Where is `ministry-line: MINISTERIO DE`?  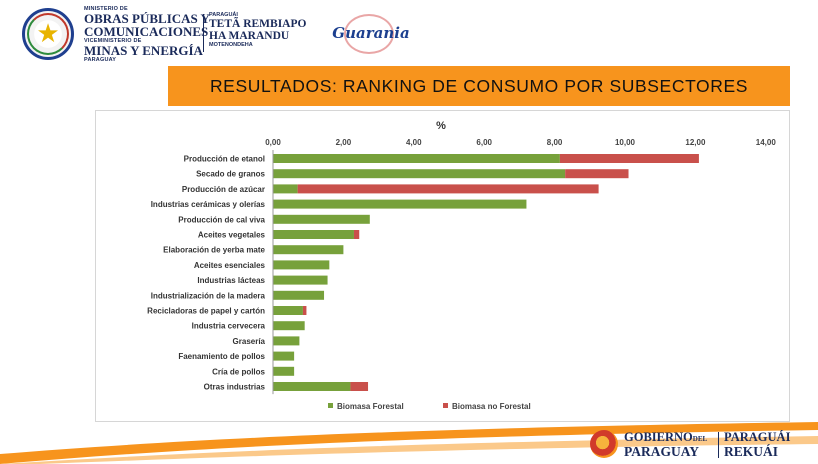 ministry-line: MINISTERIO DE is located at coordinates (106, 9).